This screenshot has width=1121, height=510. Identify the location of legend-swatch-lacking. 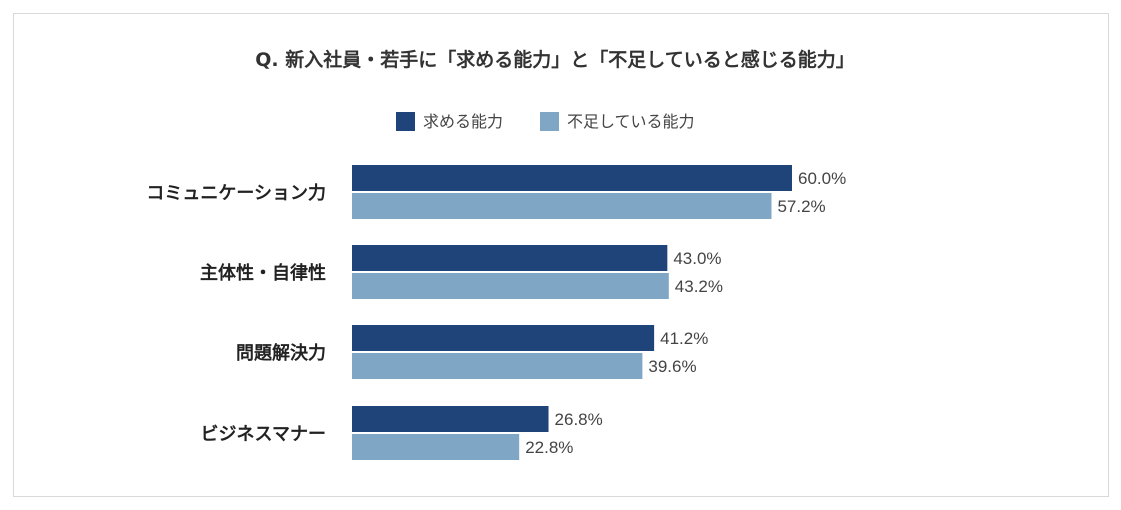
(549, 121).